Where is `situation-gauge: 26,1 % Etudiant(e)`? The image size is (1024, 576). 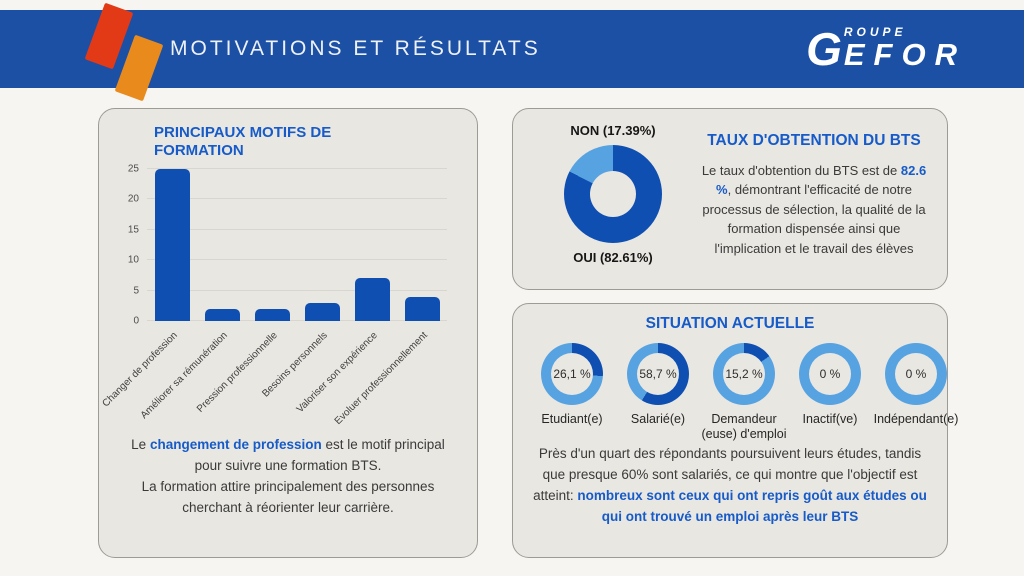
situation-gauge: 26,1 % Etudiant(e) is located at coordinates (572, 392).